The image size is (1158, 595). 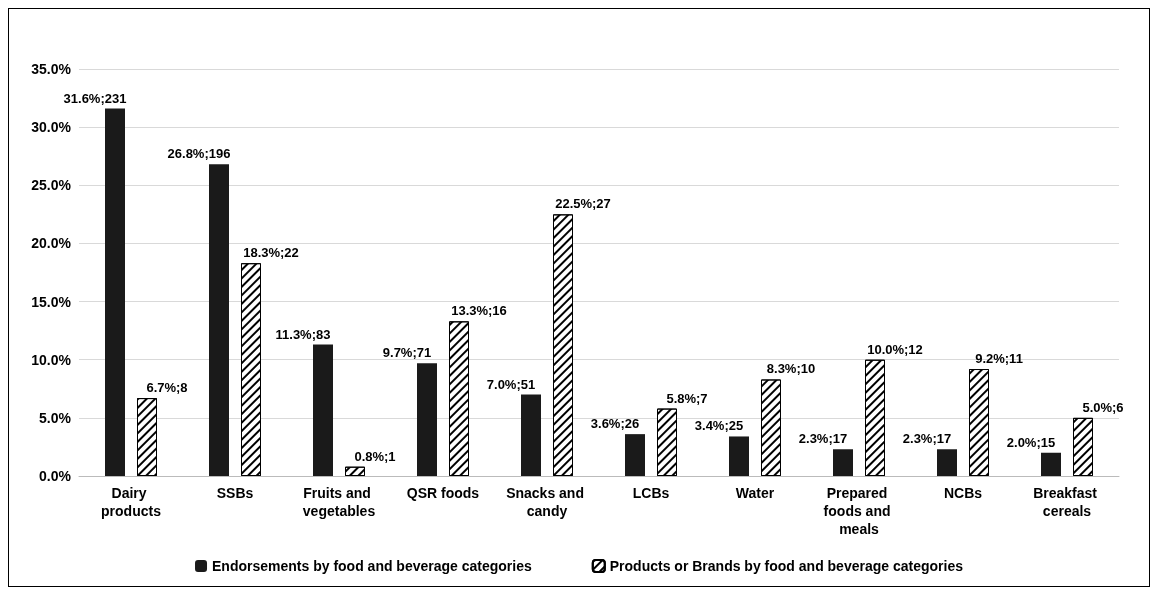 What do you see at coordinates (55, 417) in the screenshot?
I see `y-tick-label: 5.0%` at bounding box center [55, 417].